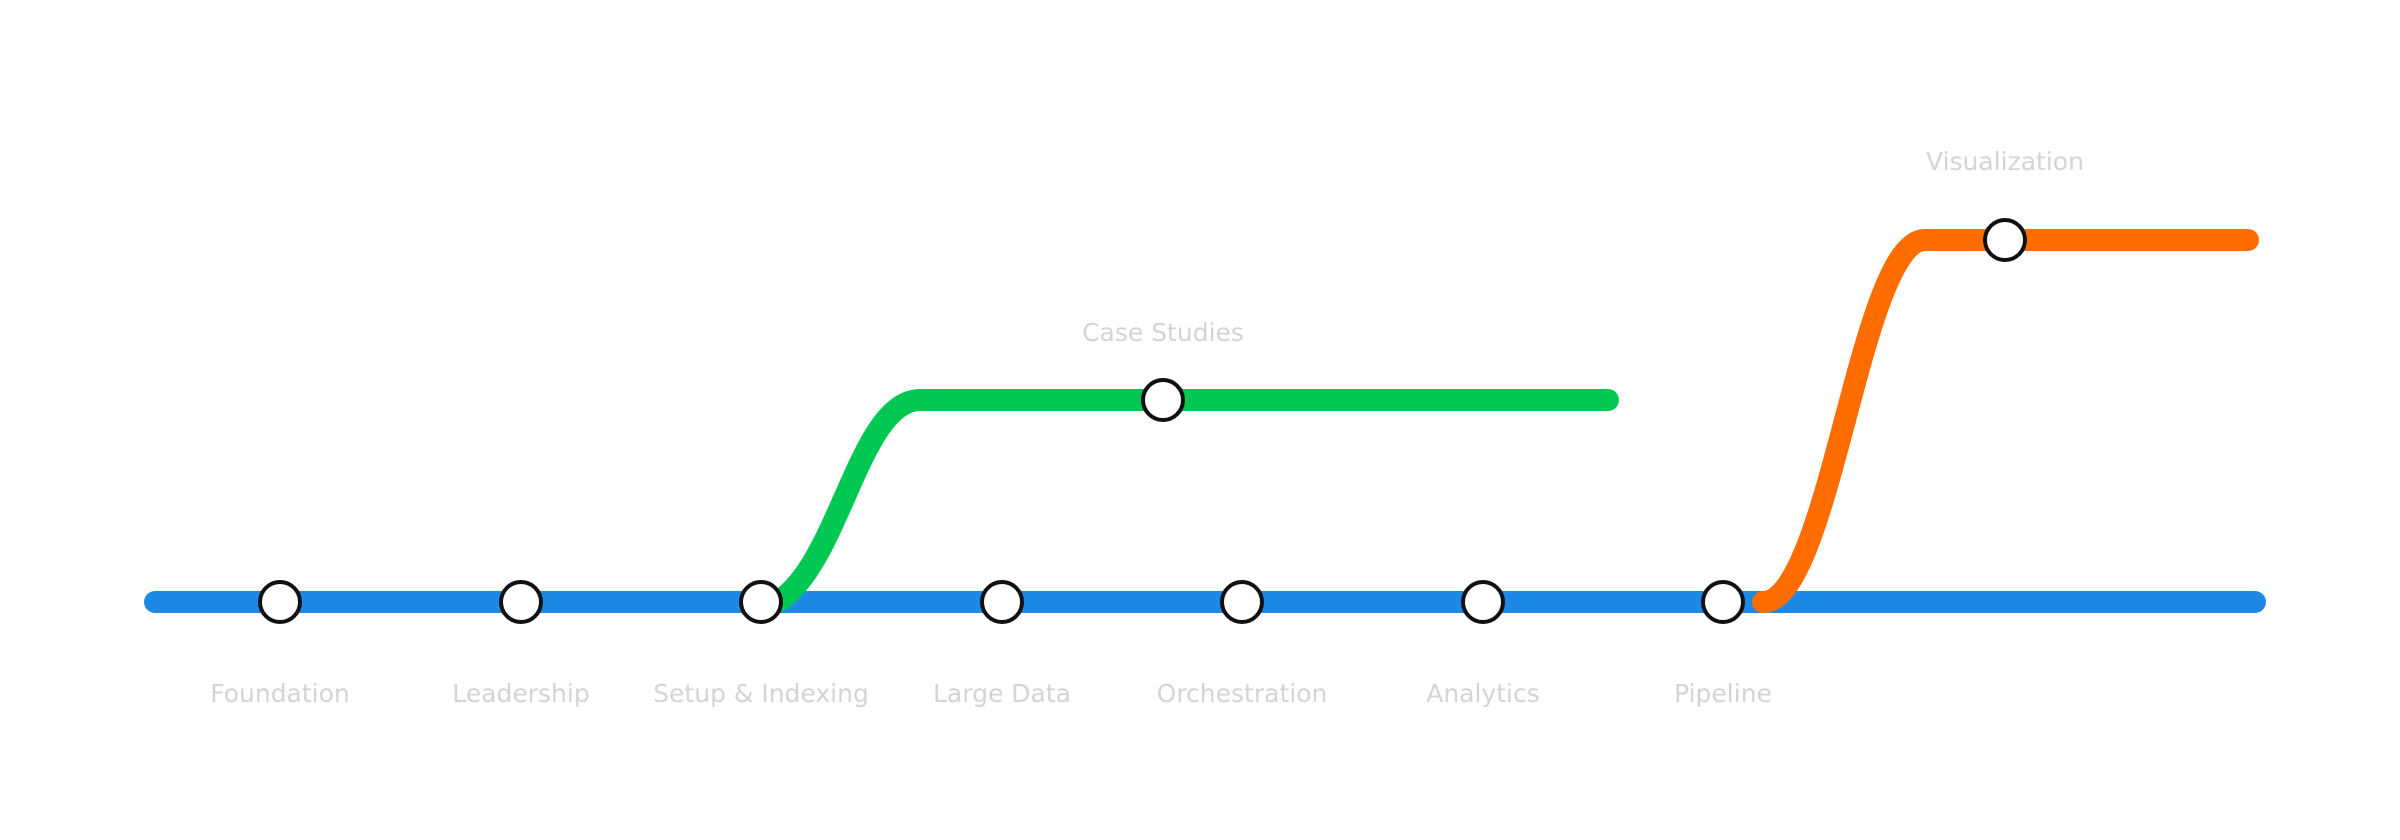  Describe the element at coordinates (2005, 161) in the screenshot. I see `label-visualization: Visualization` at that location.